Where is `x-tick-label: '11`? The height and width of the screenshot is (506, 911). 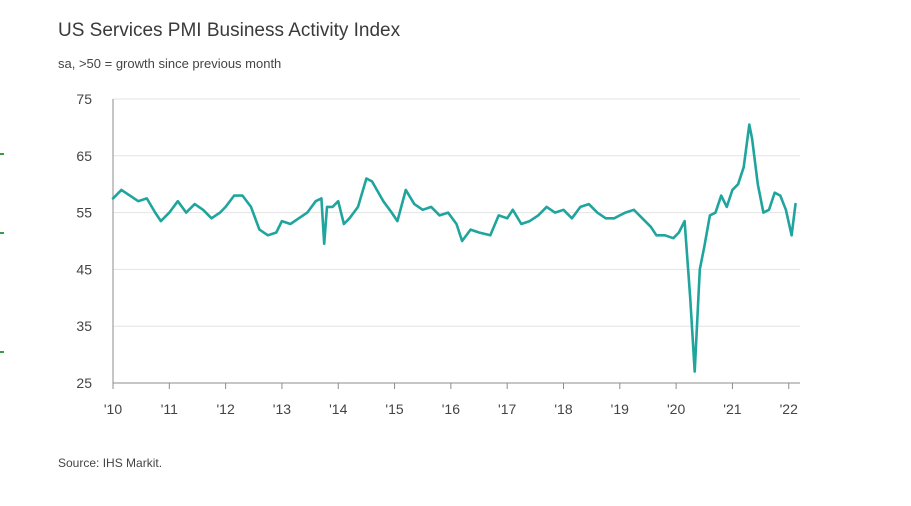 x-tick-label: '11 is located at coordinates (169, 409).